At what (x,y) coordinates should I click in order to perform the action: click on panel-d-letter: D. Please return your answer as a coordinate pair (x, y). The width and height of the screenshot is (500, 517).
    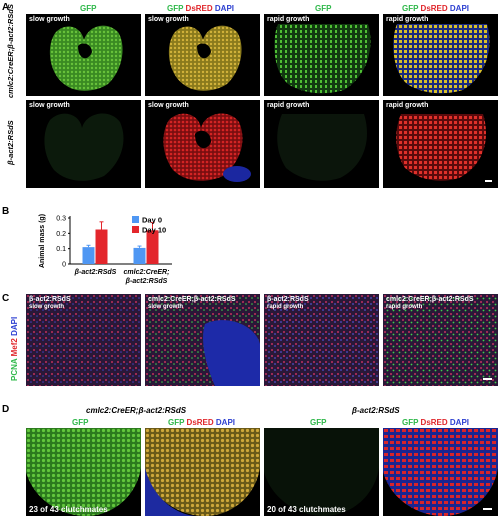
    Looking at the image, I should click on (6, 409).